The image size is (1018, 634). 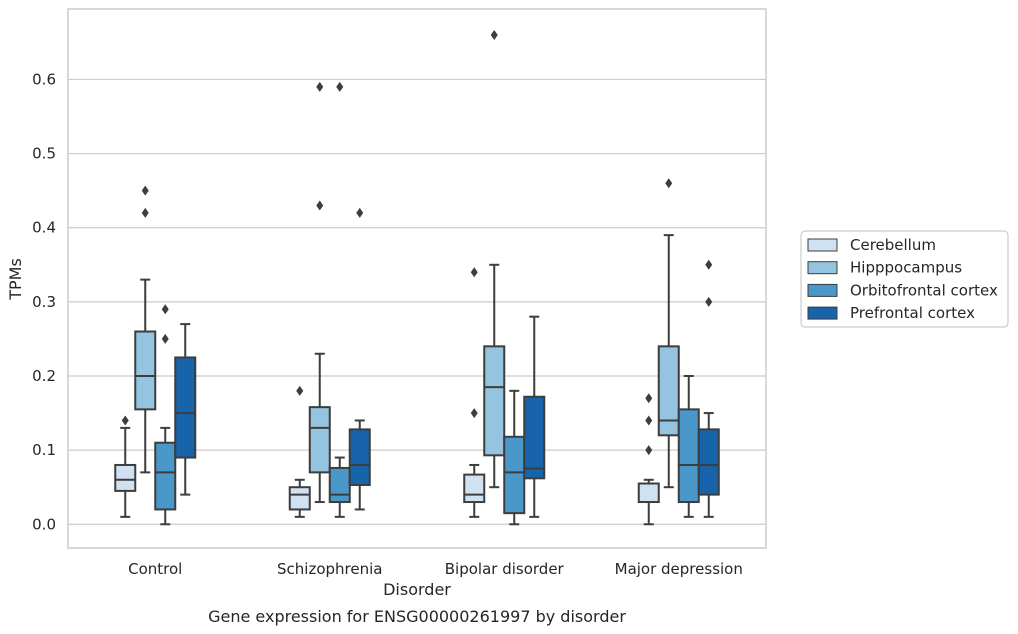 I want to click on legend-label: Hipppocampus, so click(x=906, y=268).